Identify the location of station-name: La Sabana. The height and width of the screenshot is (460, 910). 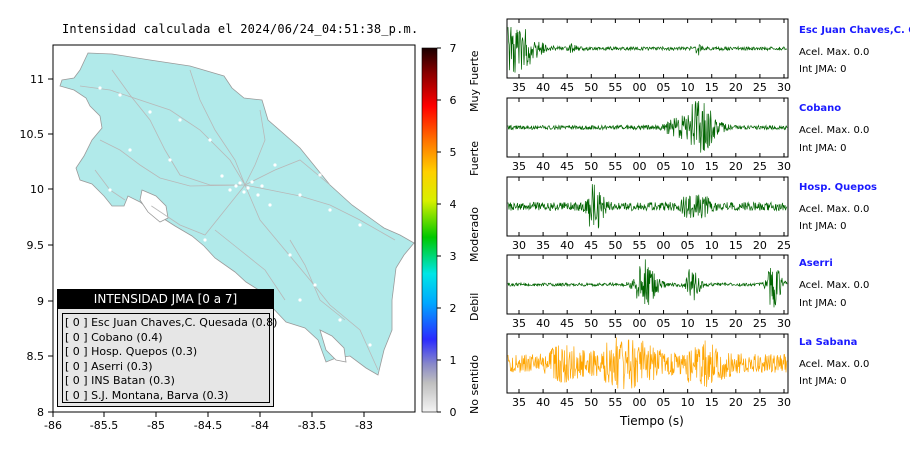
(828, 342).